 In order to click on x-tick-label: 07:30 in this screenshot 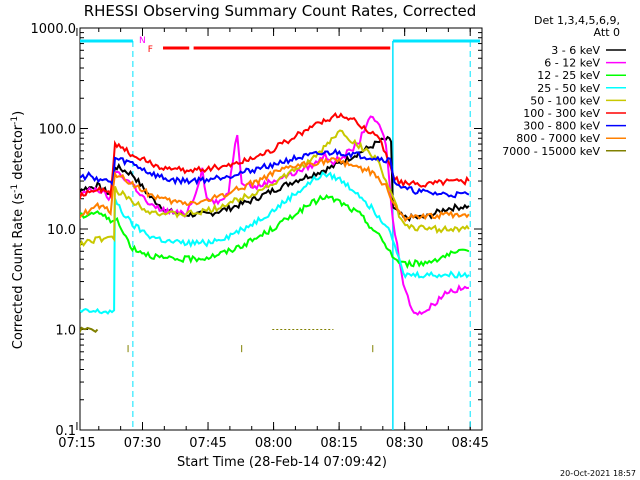, I will do `click(142, 443)`.